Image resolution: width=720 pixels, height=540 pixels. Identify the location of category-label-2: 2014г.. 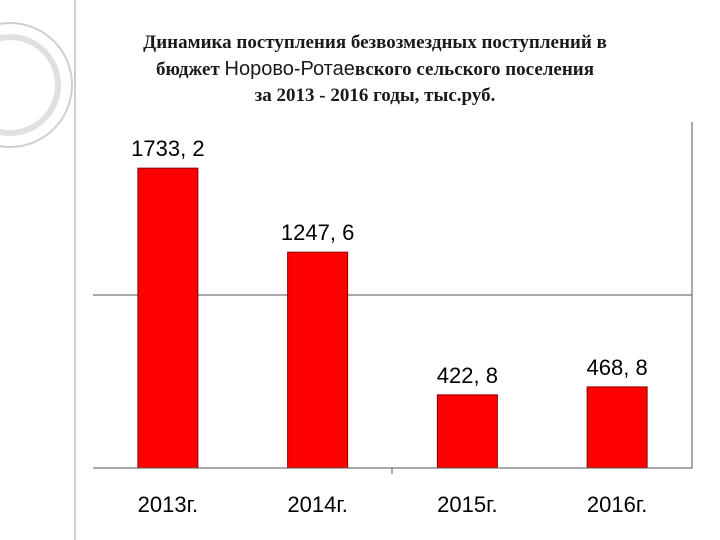
(317, 504).